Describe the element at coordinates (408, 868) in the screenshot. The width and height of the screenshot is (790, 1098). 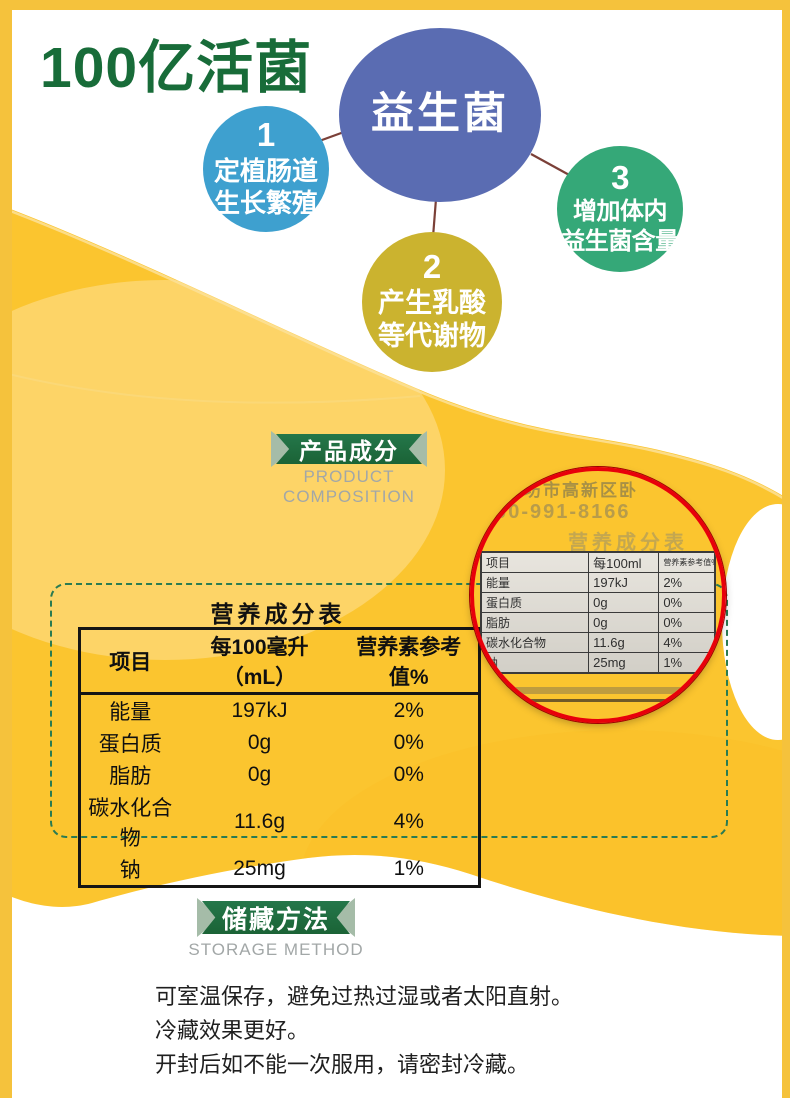
I see `nutrition-cell: 1%` at that location.